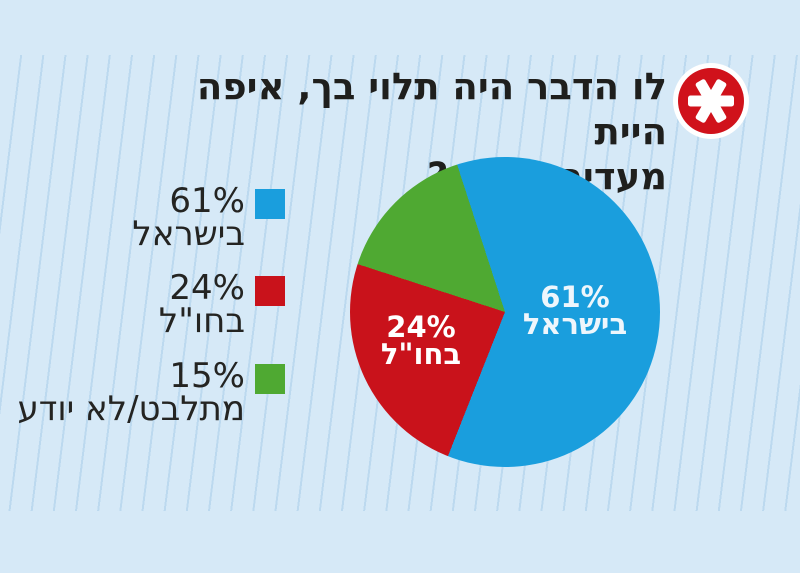  I want to click on legend-pct: 15%, so click(207, 376).